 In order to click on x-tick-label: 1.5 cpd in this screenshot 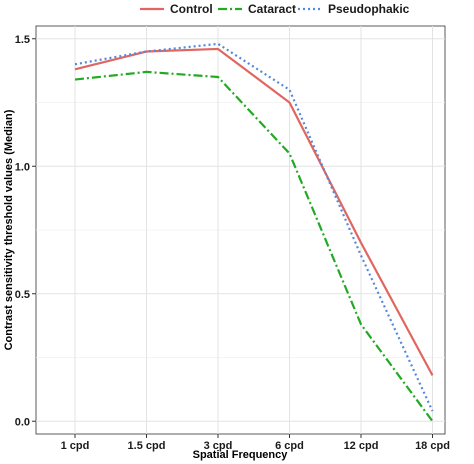, I will do `click(147, 446)`.